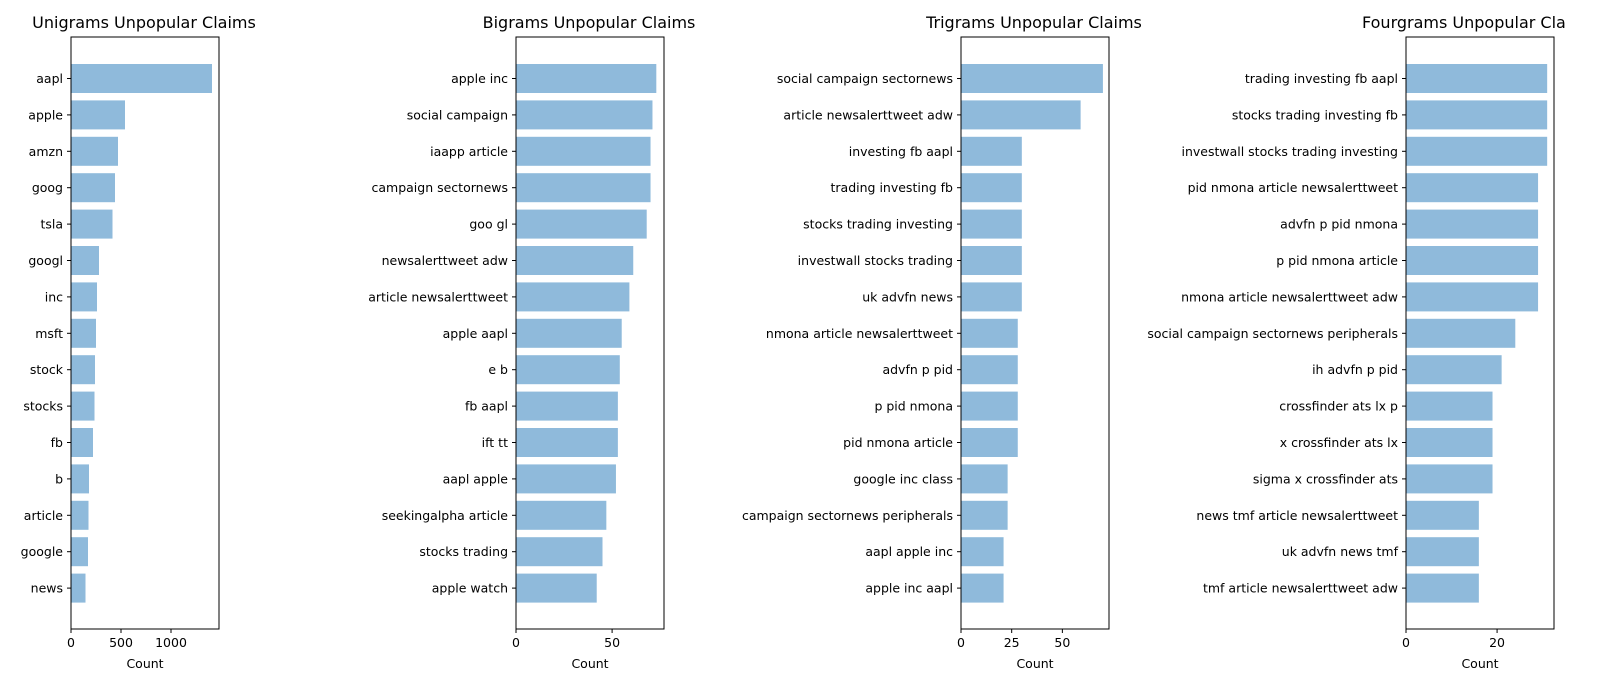  What do you see at coordinates (45, 114) in the screenshot?
I see `y-tick-label: apple` at bounding box center [45, 114].